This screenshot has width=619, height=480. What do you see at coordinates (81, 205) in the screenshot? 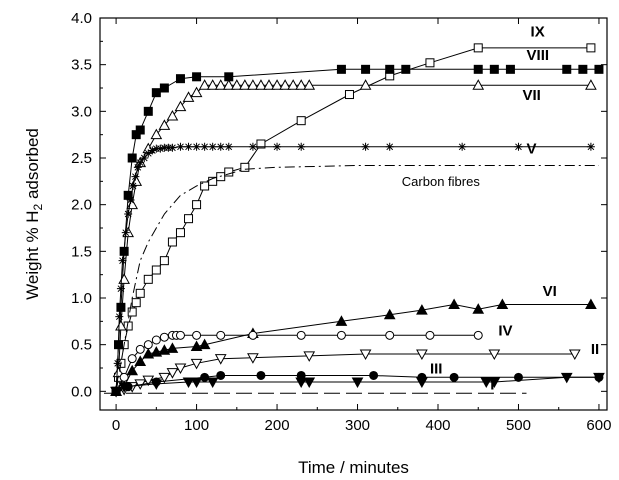
I see `y-tick-label: 2.0` at bounding box center [81, 205].